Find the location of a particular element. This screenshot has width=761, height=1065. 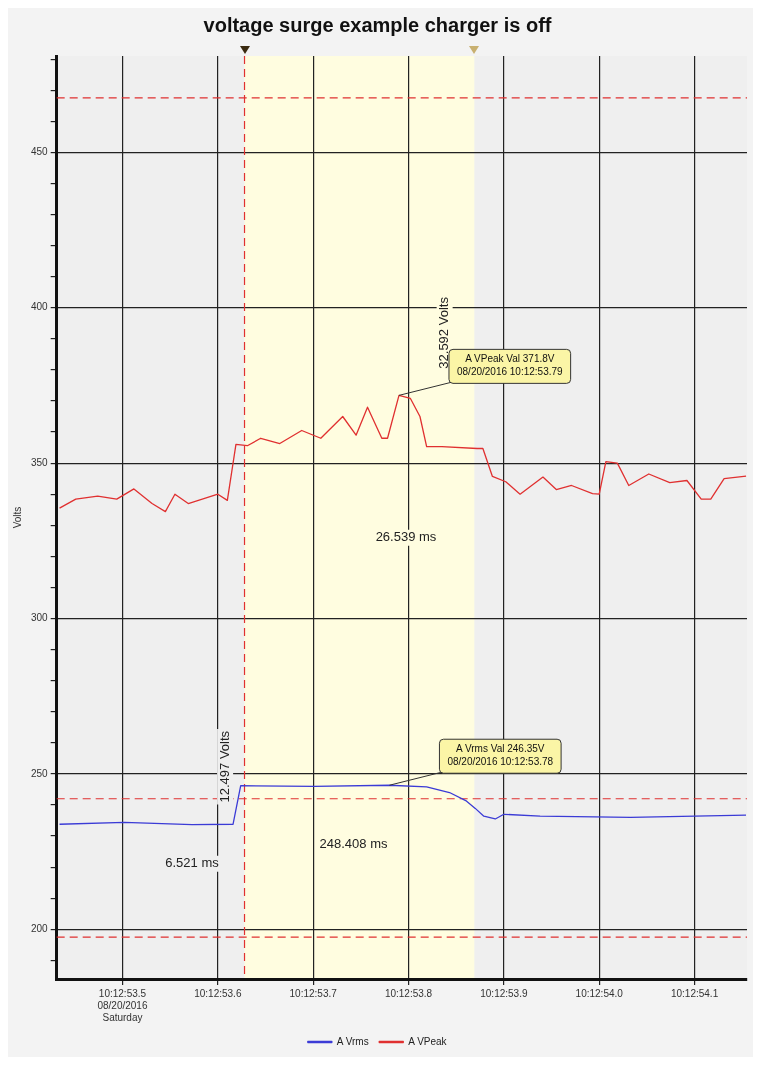

annotation: 26.539 ms is located at coordinates (406, 537).